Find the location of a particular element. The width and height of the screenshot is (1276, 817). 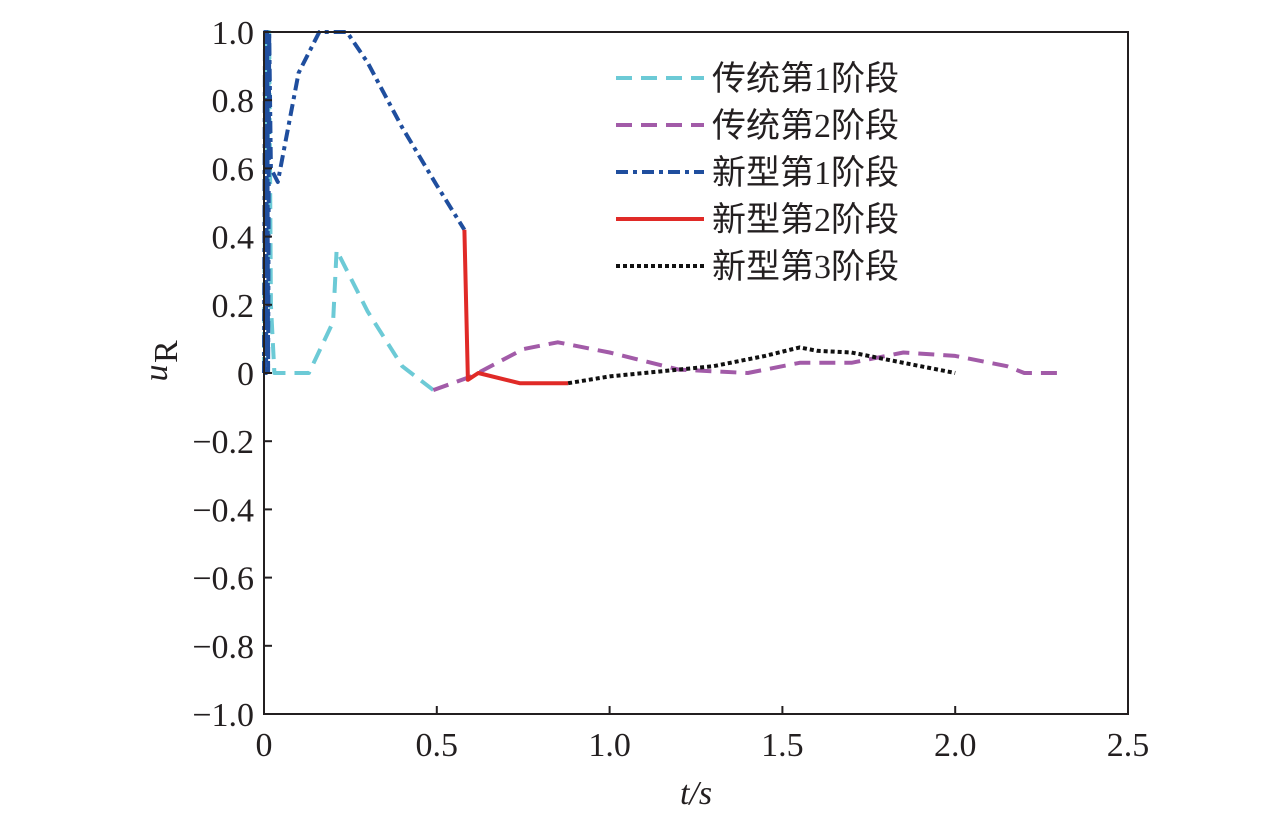

y-tick-label: 0.4 is located at coordinates (233, 238).